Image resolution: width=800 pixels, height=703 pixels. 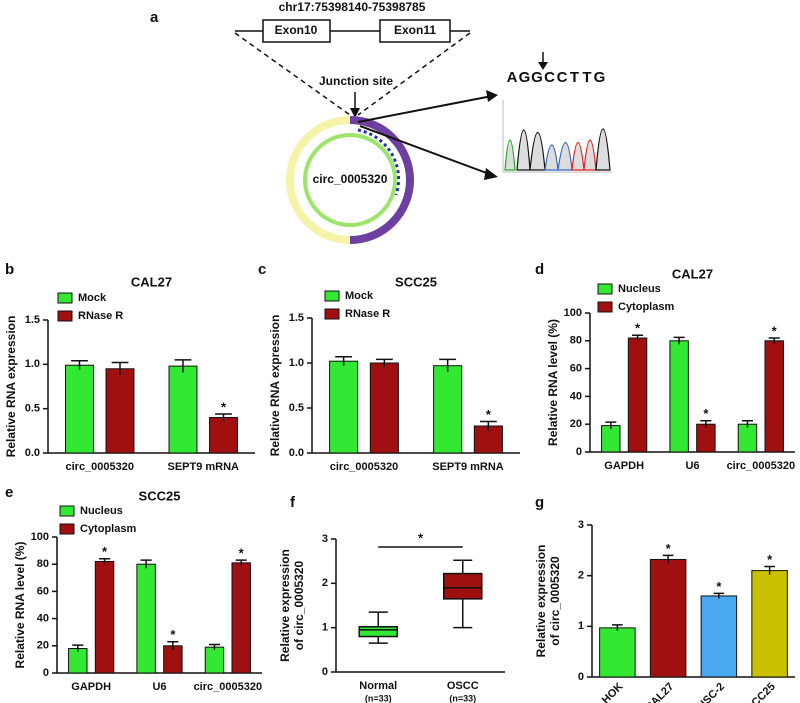 I want to click on x-tick-label: OSCC, so click(x=463, y=686).